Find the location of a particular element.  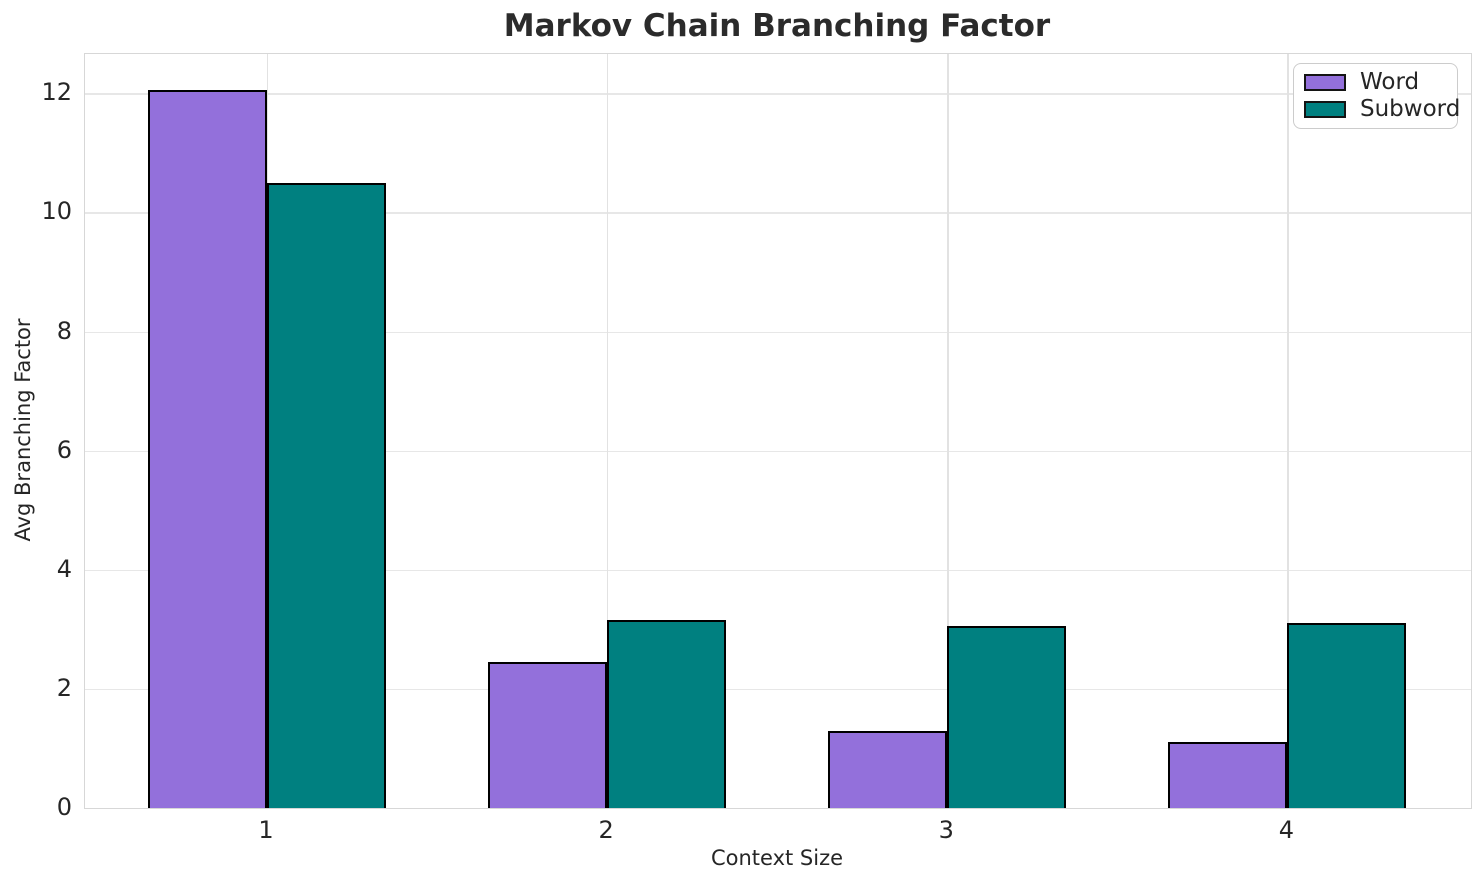

y-tick-4: 4 is located at coordinates (64, 568).